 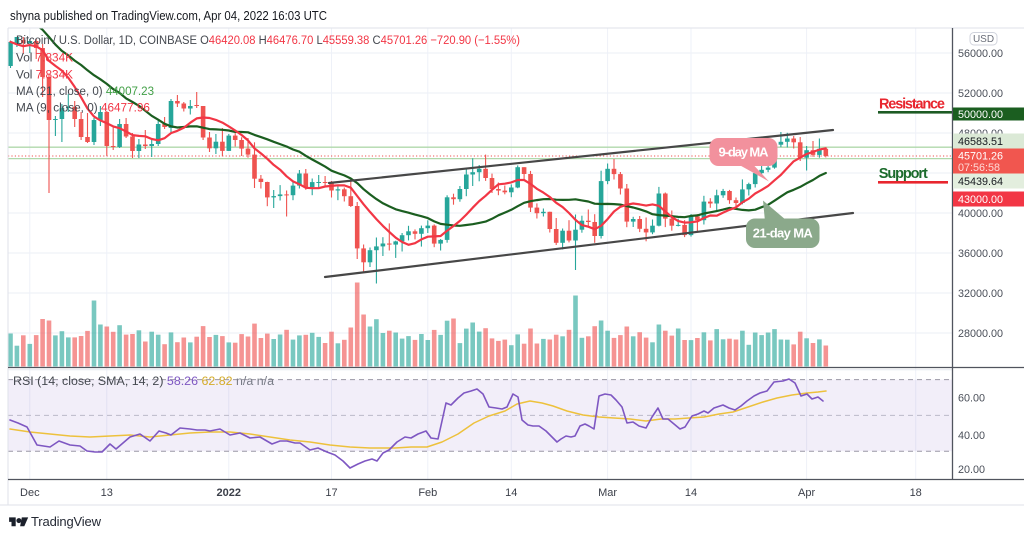 I want to click on svg-text: 40.00, so click(x=971, y=436).